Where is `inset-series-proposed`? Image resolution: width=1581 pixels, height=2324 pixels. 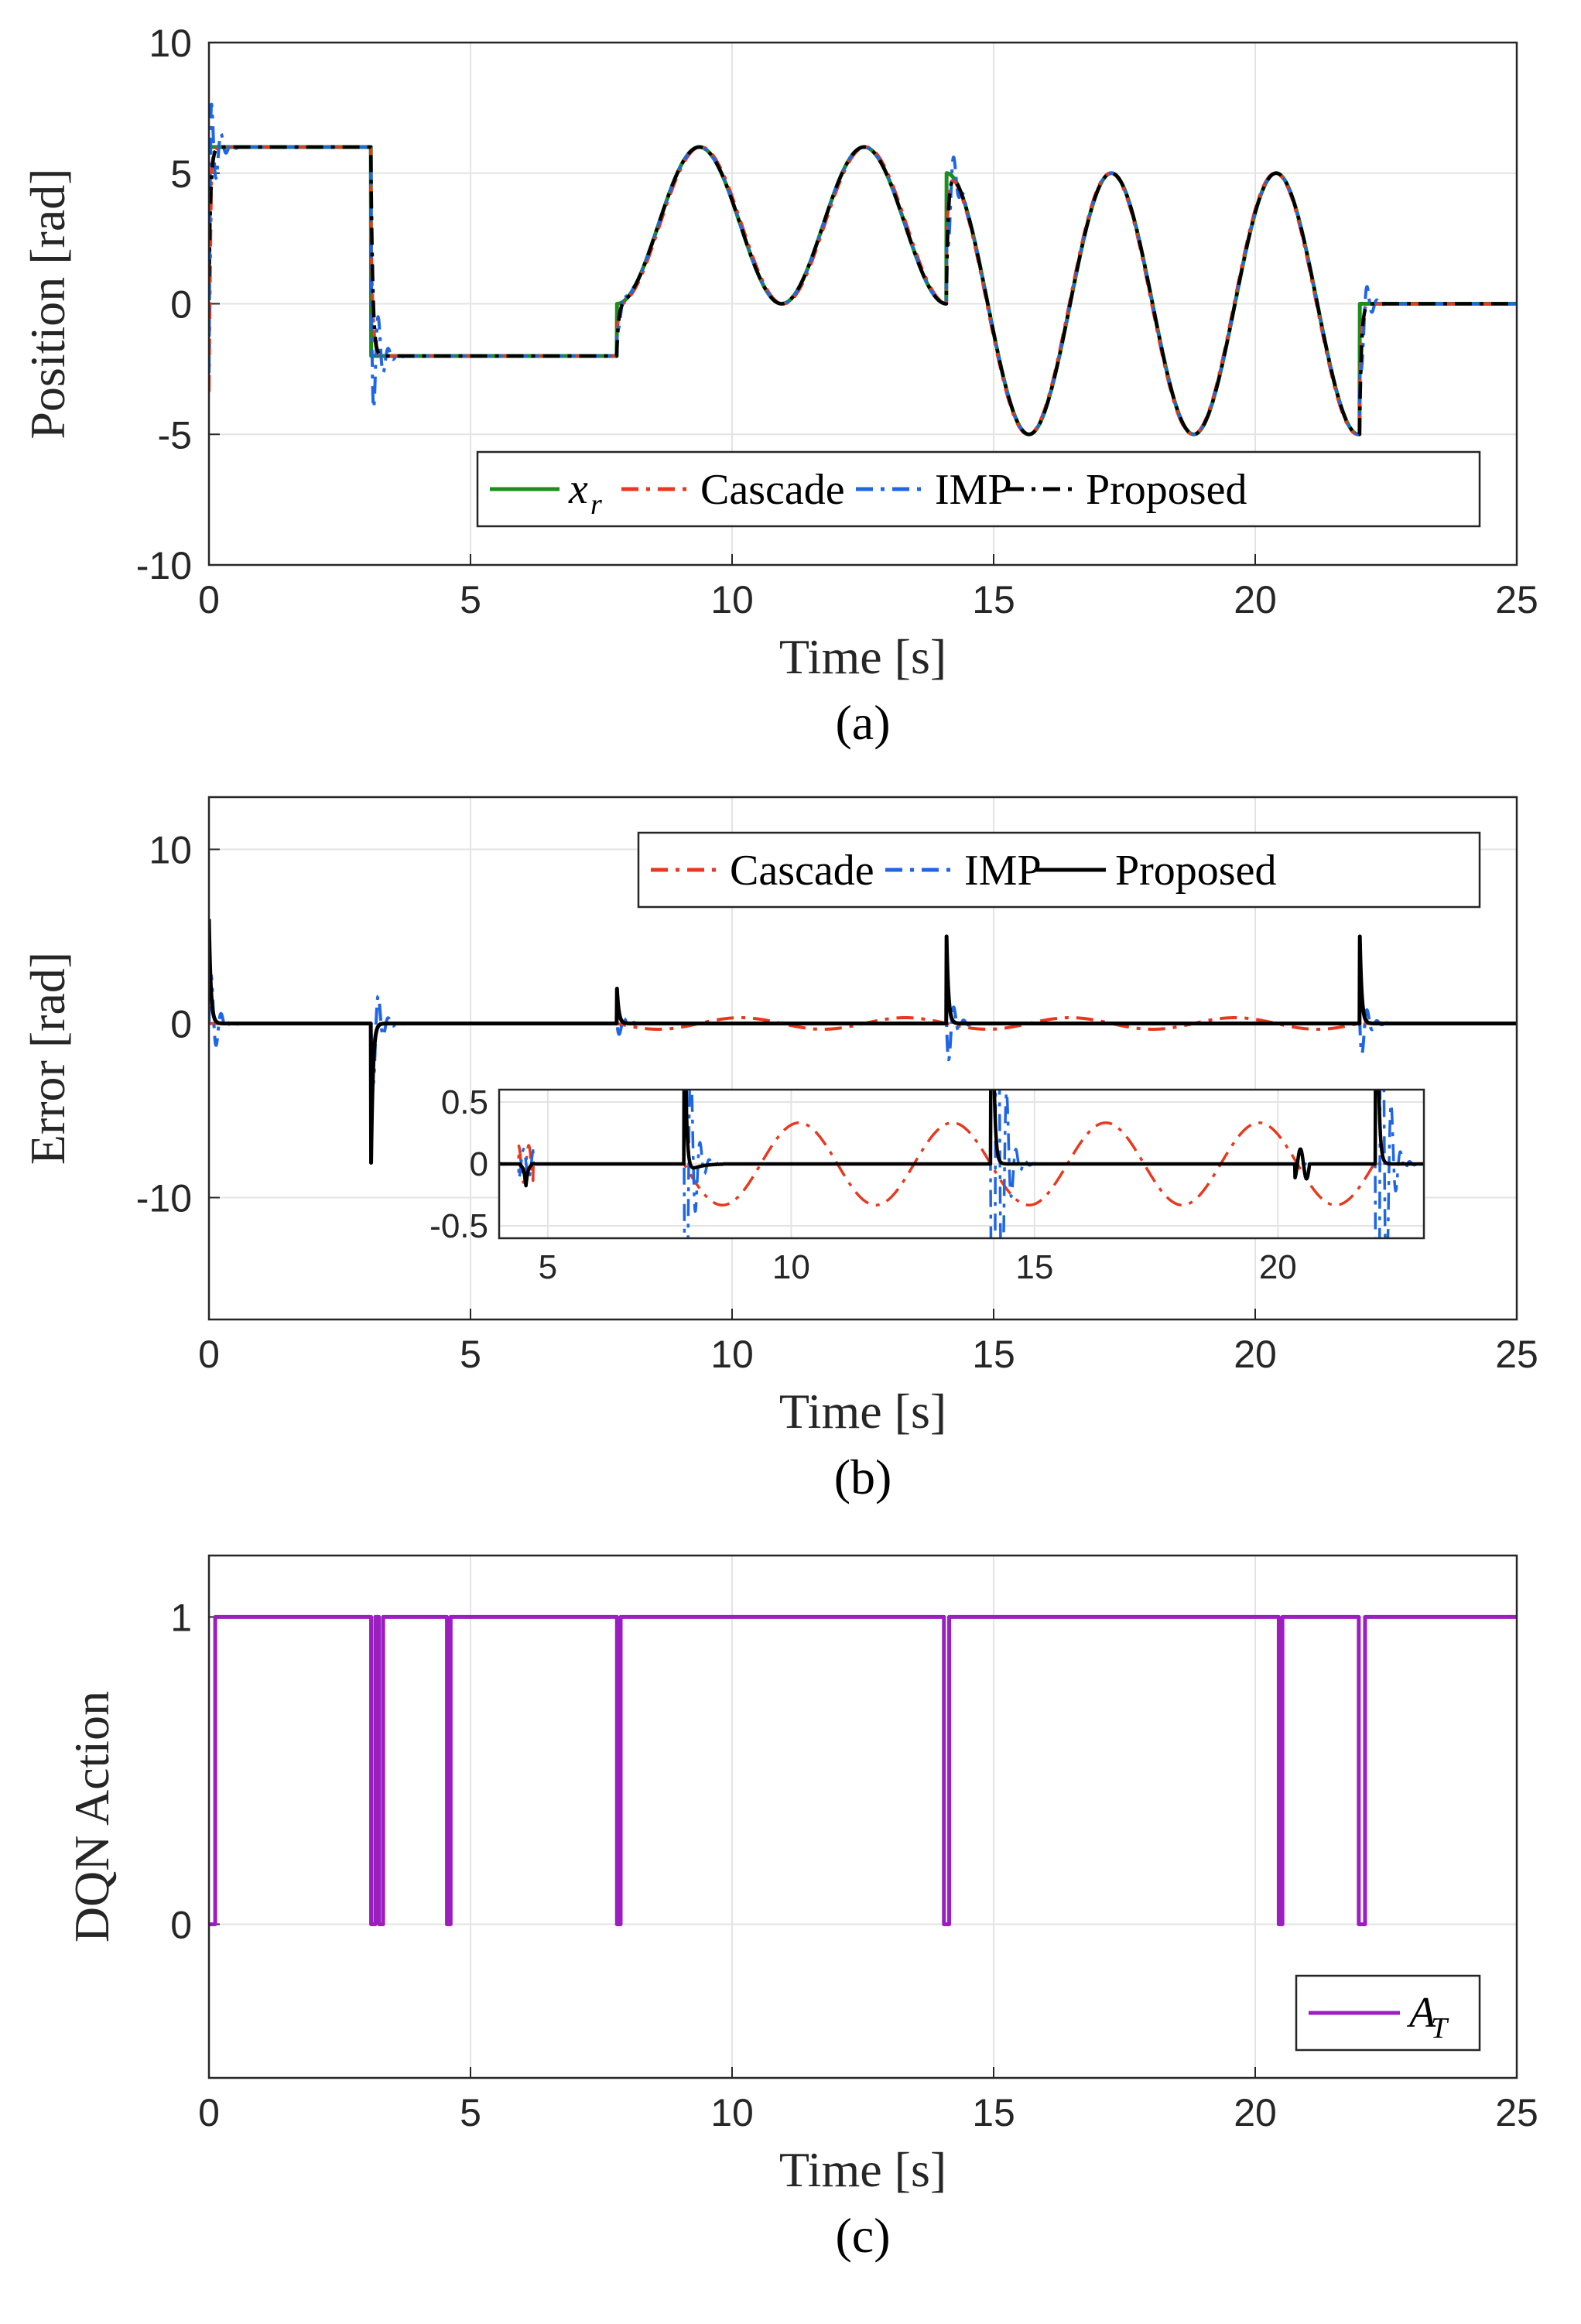
inset-series-proposed is located at coordinates (961, 1139).